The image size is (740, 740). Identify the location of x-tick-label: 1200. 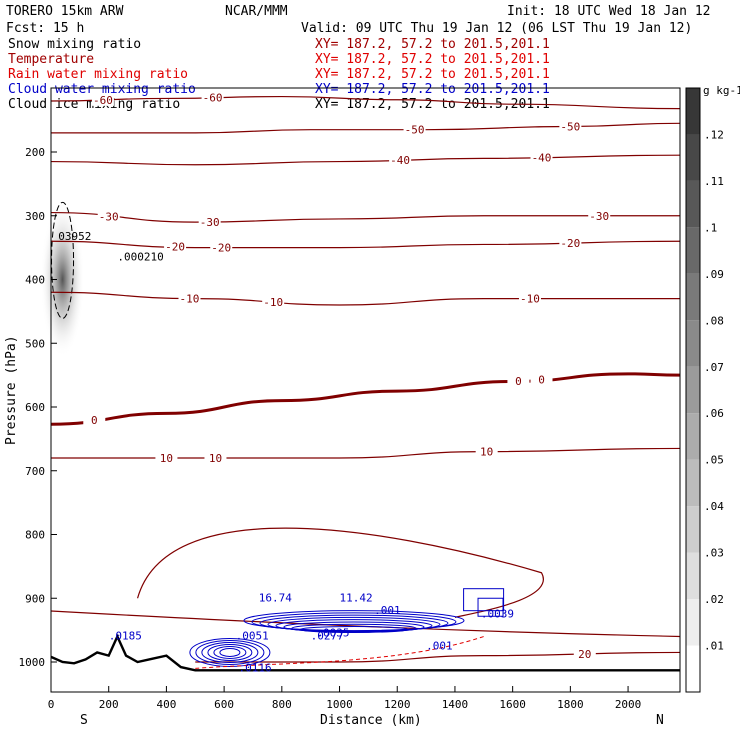
(397, 704).